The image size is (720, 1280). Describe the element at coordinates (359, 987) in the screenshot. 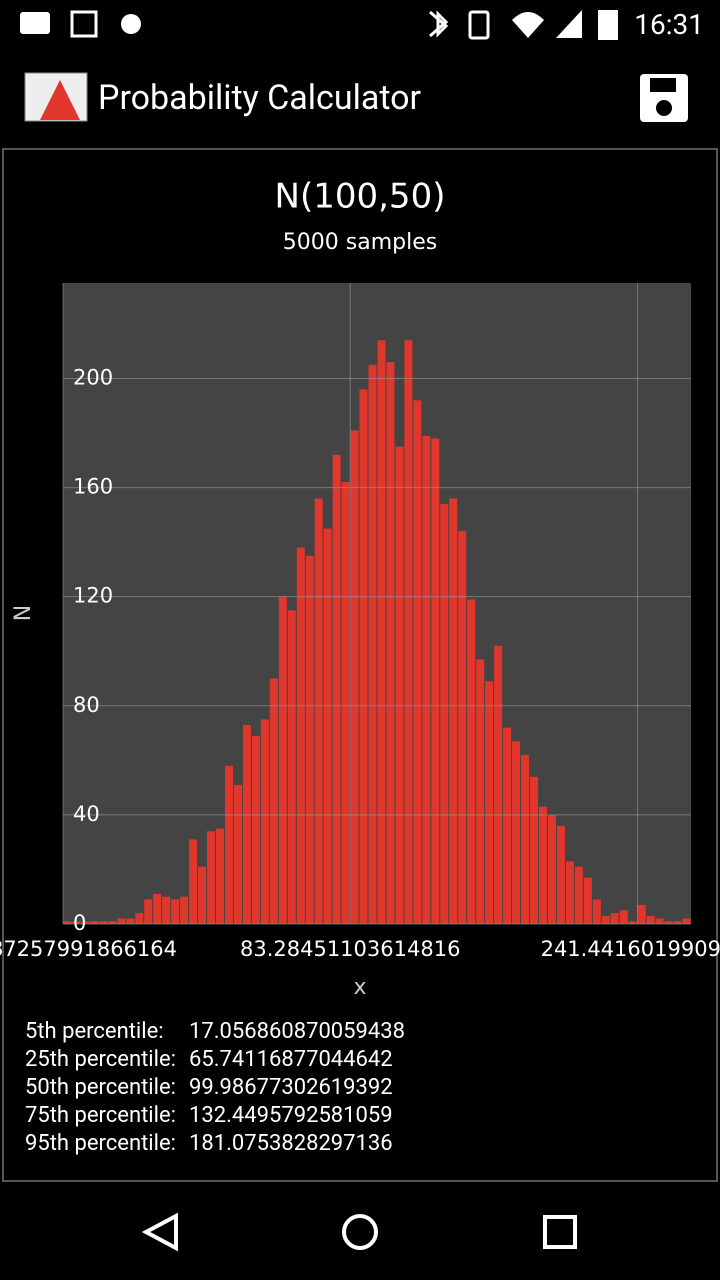

I see `x-axis-label: x` at that location.